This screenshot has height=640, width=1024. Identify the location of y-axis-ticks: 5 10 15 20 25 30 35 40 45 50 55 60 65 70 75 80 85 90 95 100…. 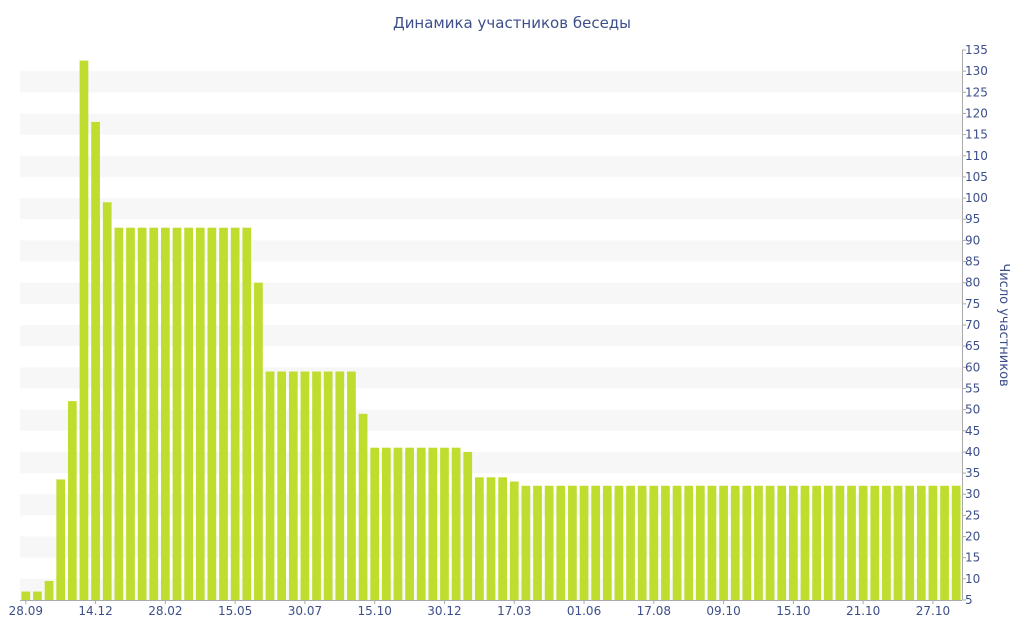
(975, 325).